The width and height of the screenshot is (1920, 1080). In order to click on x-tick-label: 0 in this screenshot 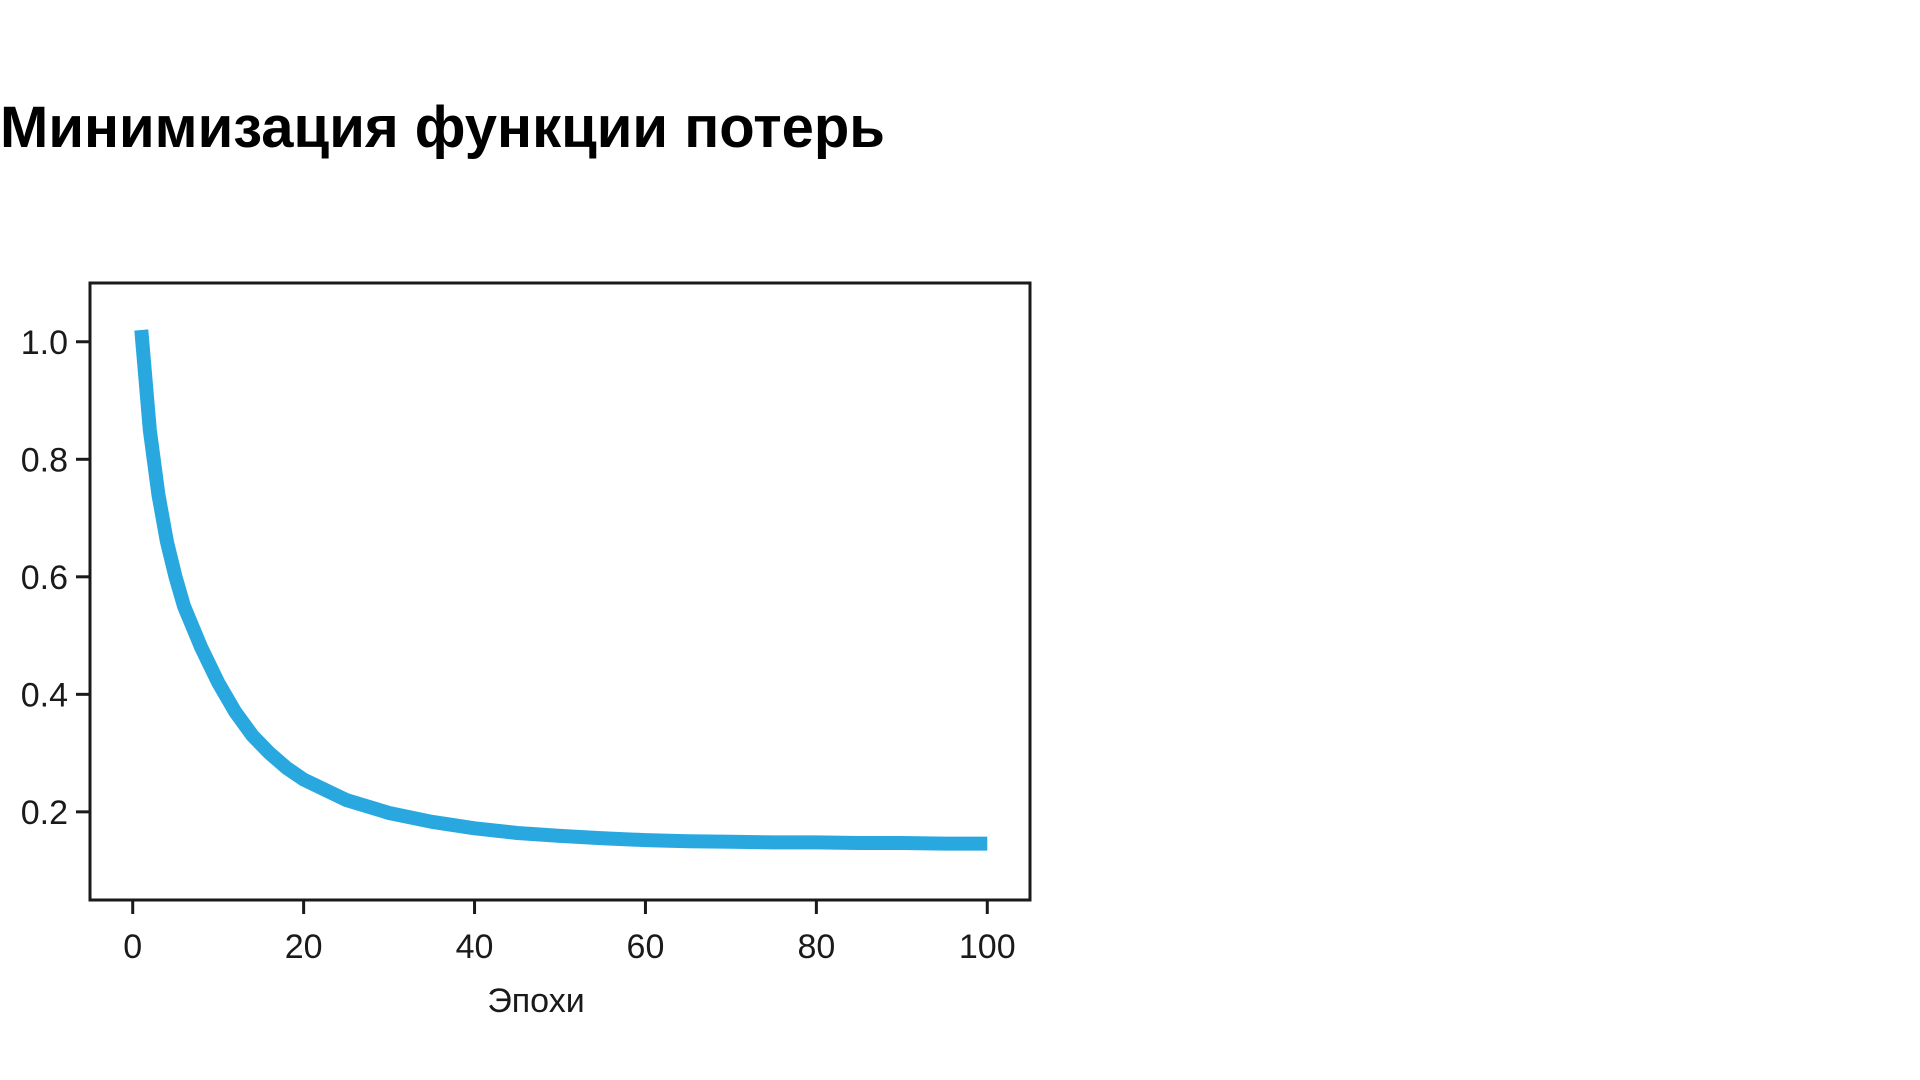, I will do `click(132, 947)`.